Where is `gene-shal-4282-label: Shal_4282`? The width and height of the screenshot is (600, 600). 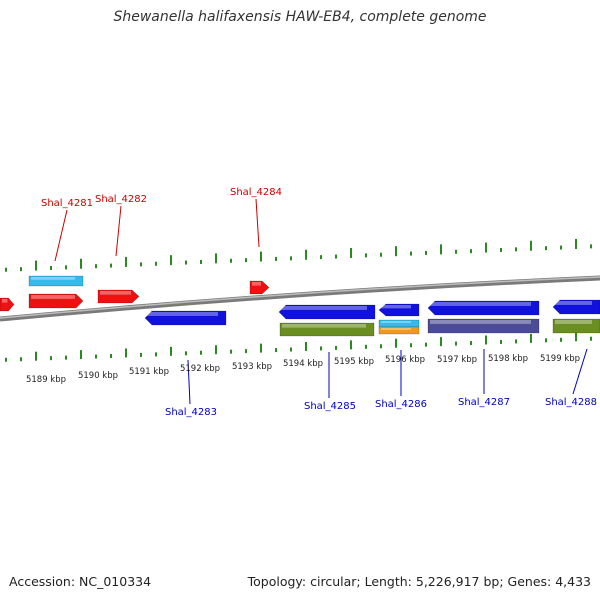
gene-shal-4282-label: Shal_4282 is located at coordinates (121, 199).